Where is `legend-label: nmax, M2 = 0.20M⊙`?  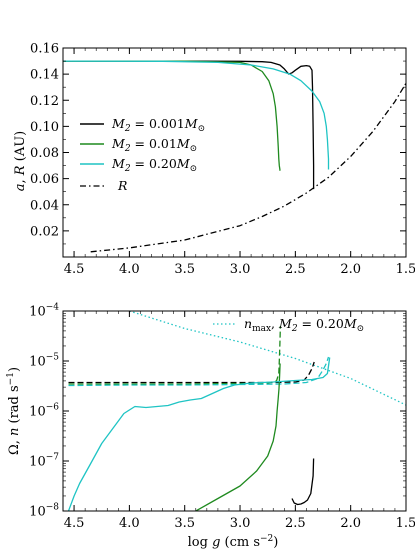
legend-label: nmax, M2 = 0.20M⊙ is located at coordinates (304, 325).